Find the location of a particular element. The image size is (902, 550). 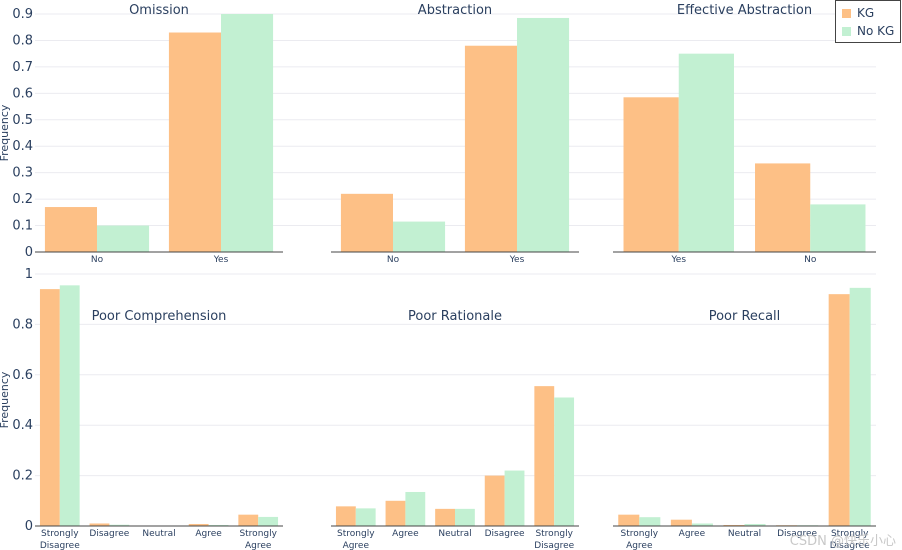

y-tick-label: 0.7 is located at coordinates (22, 67).